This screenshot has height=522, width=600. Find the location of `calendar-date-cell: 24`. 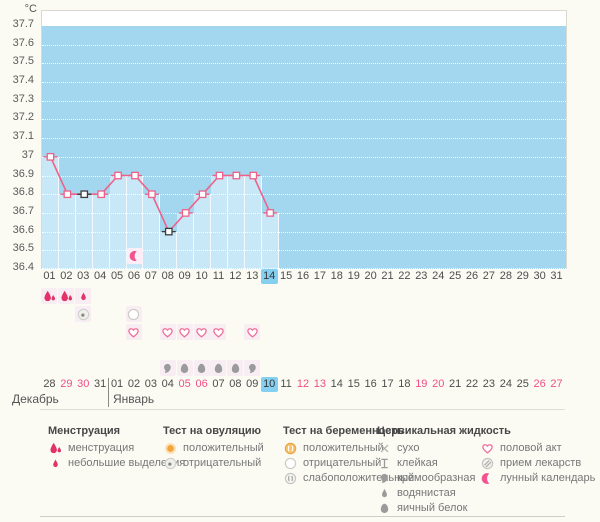

calendar-date-cell: 24 is located at coordinates (505, 384).